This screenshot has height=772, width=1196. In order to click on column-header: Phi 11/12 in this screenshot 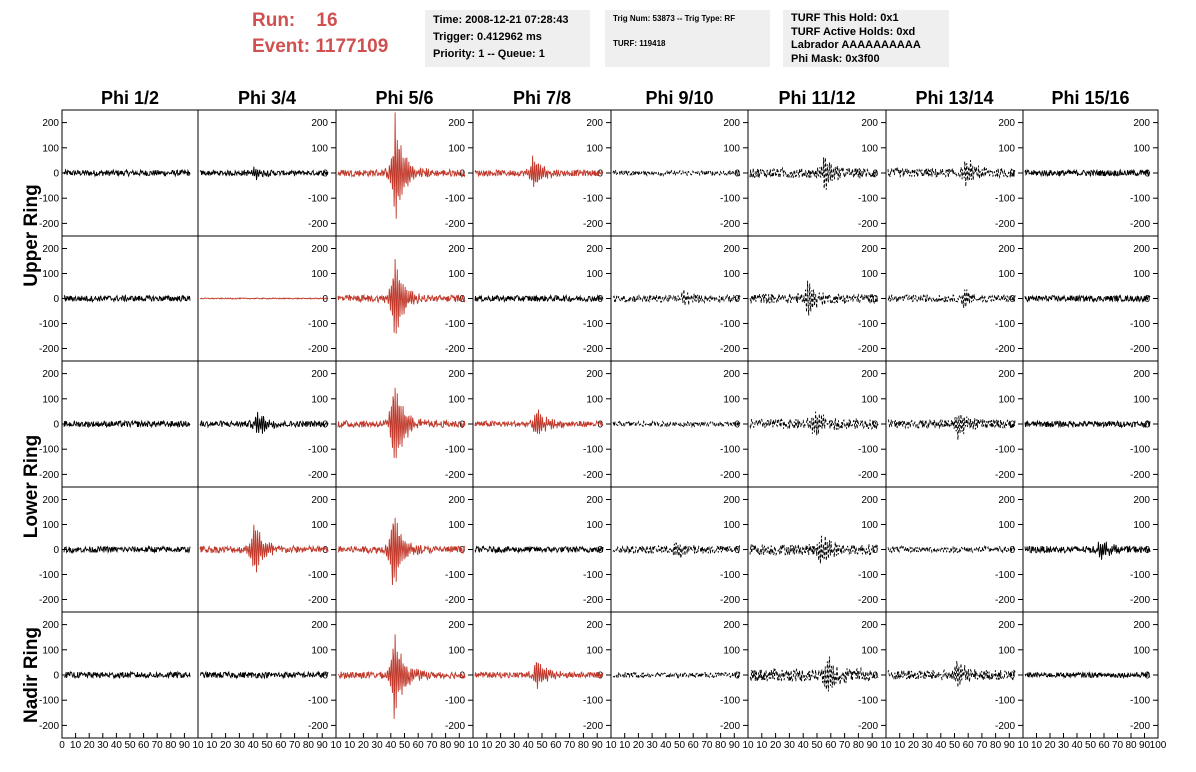, I will do `click(816, 98)`.